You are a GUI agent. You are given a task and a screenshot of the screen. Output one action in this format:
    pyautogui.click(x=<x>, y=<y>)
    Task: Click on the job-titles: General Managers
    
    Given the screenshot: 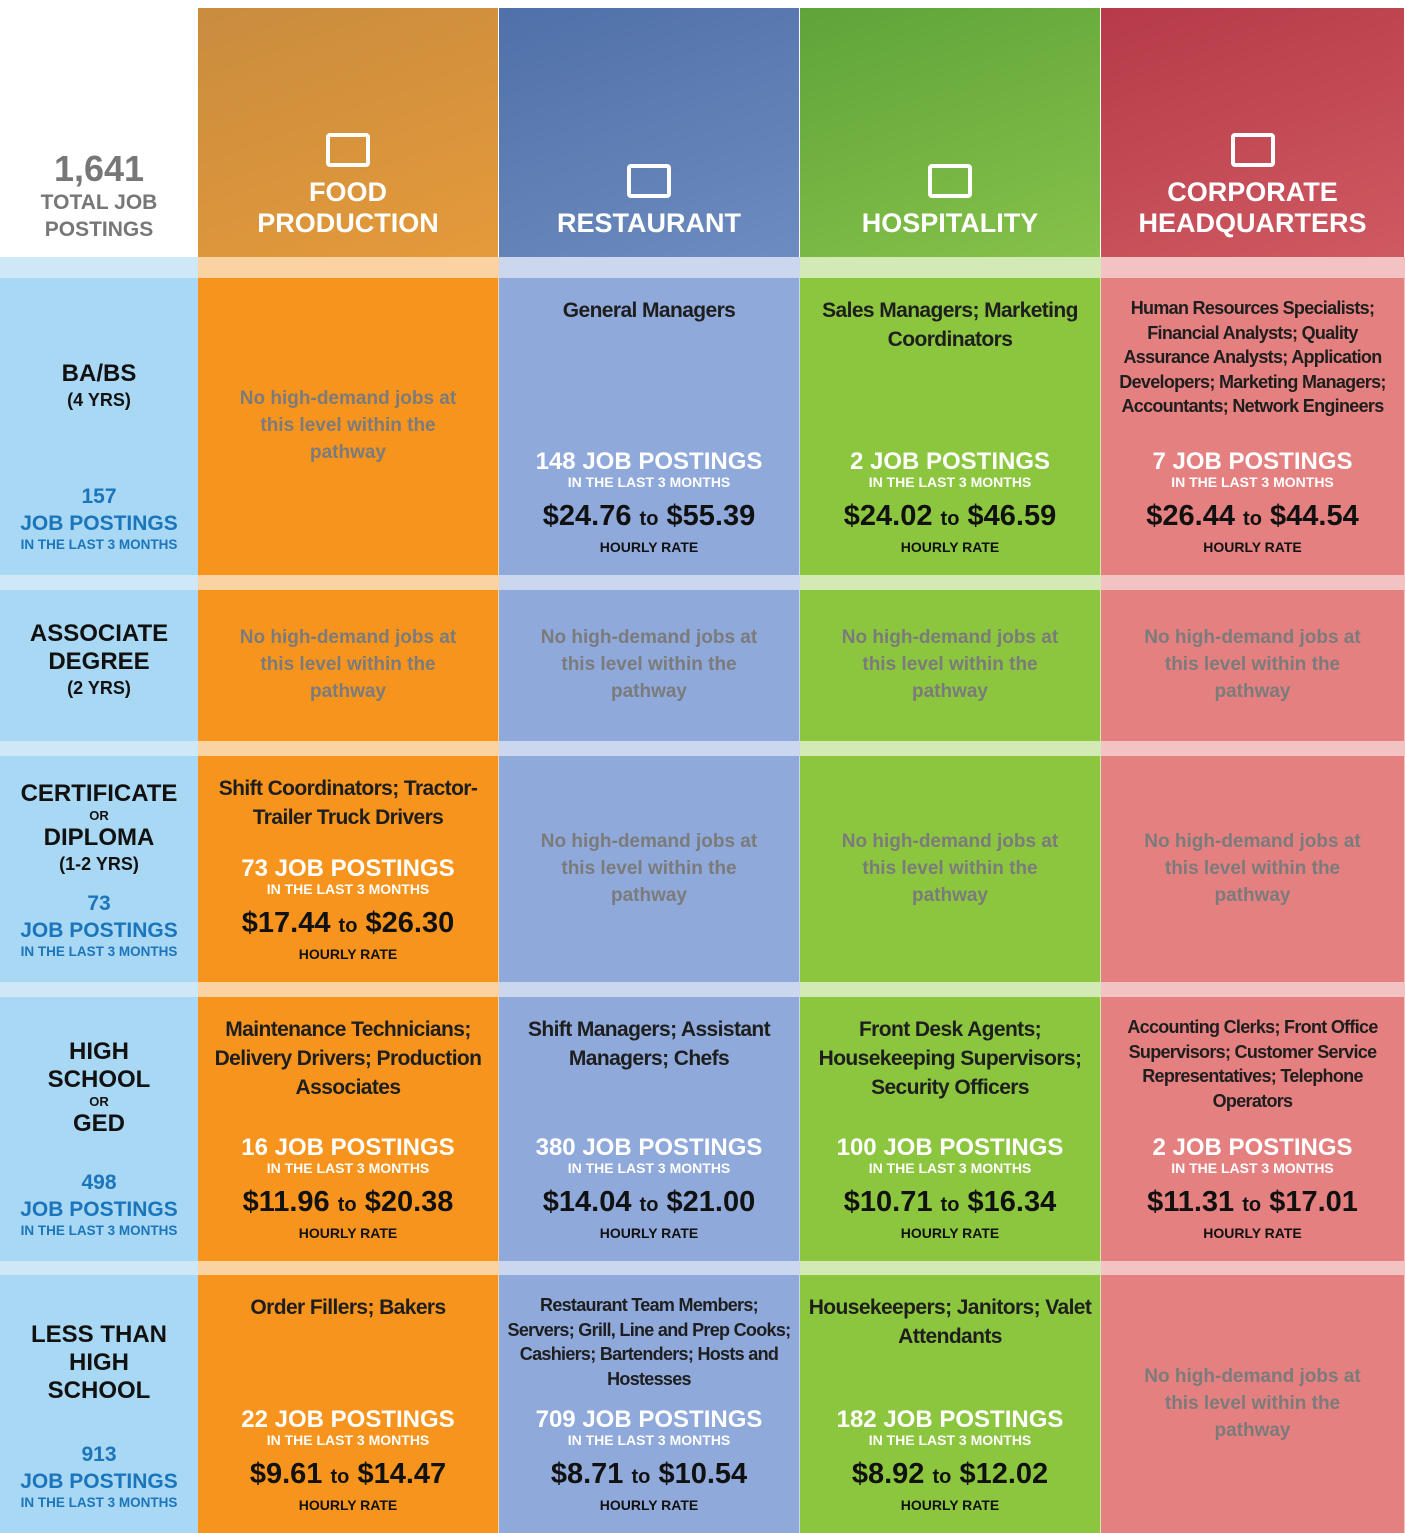 What is the action you would take?
    pyautogui.click(x=649, y=310)
    